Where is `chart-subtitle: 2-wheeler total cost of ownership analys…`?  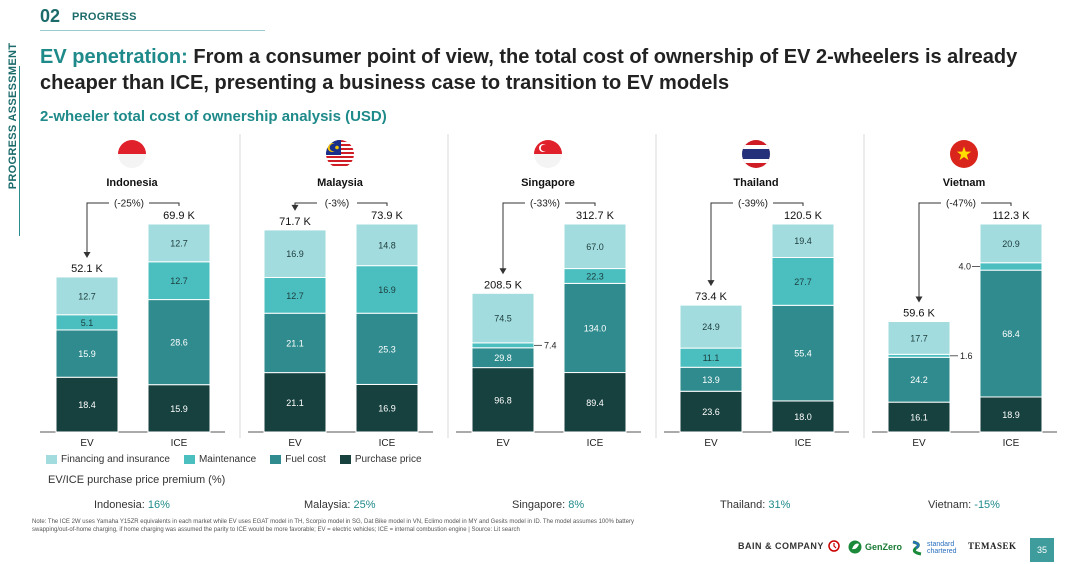 chart-subtitle: 2-wheeler total cost of ownership analys… is located at coordinates (213, 116).